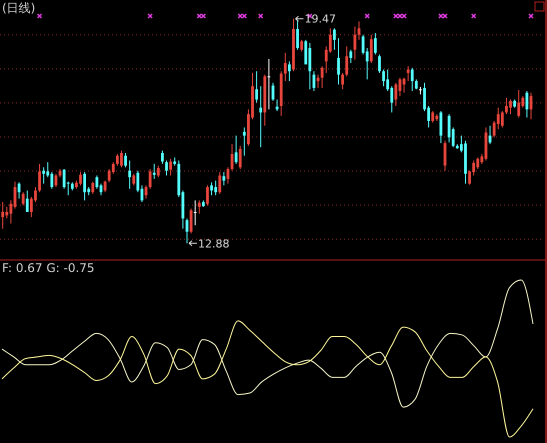 The width and height of the screenshot is (547, 443). What do you see at coordinates (320, 19) in the screenshot?
I see `annotation: 19.47` at bounding box center [320, 19].